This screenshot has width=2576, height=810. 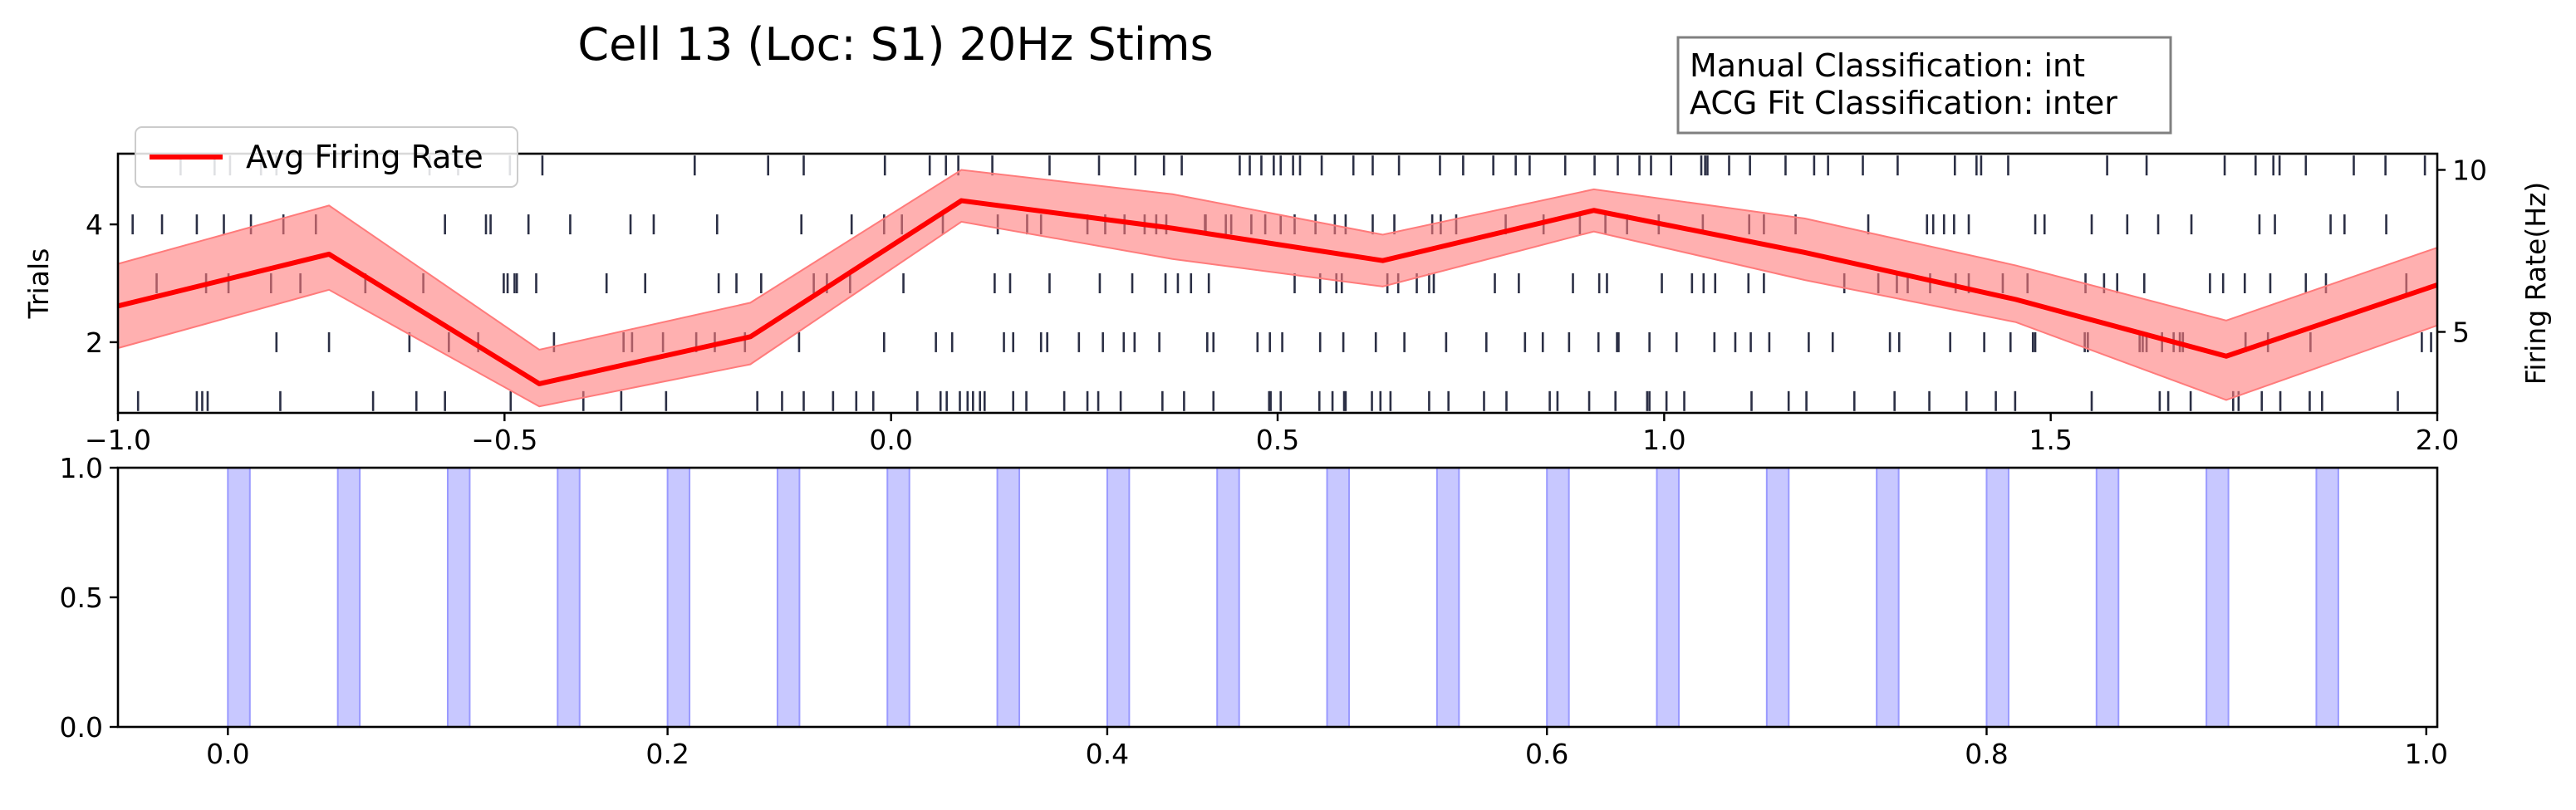 I want to click on x-tick-label: 0.8, so click(x=1986, y=754).